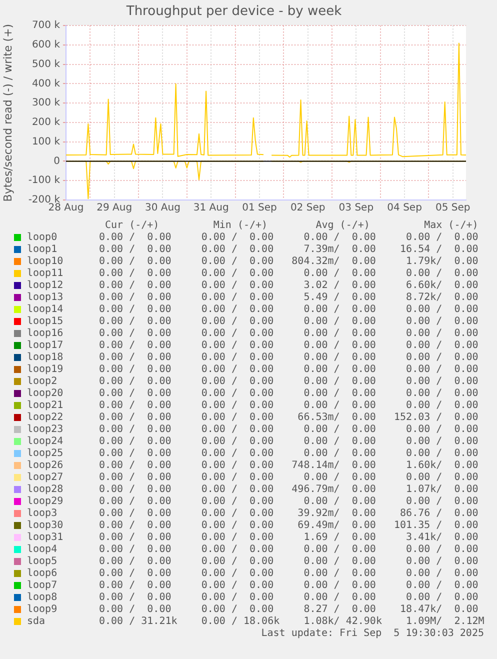  Describe the element at coordinates (356, 208) in the screenshot. I see `x-tick-label: 03 Sep` at that location.